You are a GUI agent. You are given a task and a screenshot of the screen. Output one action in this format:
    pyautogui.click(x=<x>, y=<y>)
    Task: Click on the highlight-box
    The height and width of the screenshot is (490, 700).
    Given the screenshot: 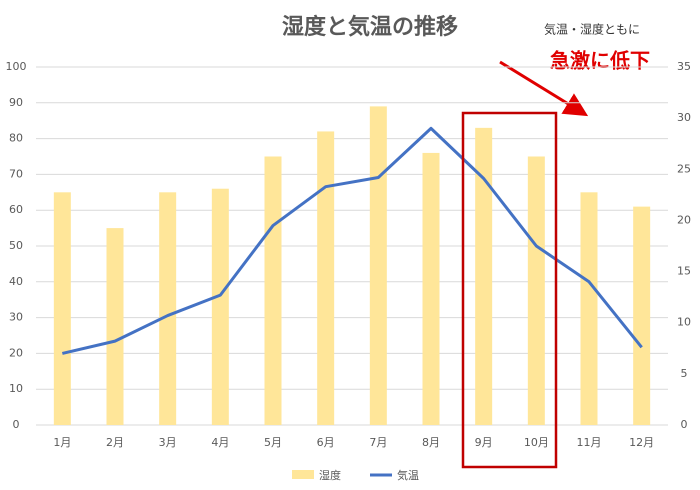 What is the action you would take?
    pyautogui.click(x=509, y=290)
    